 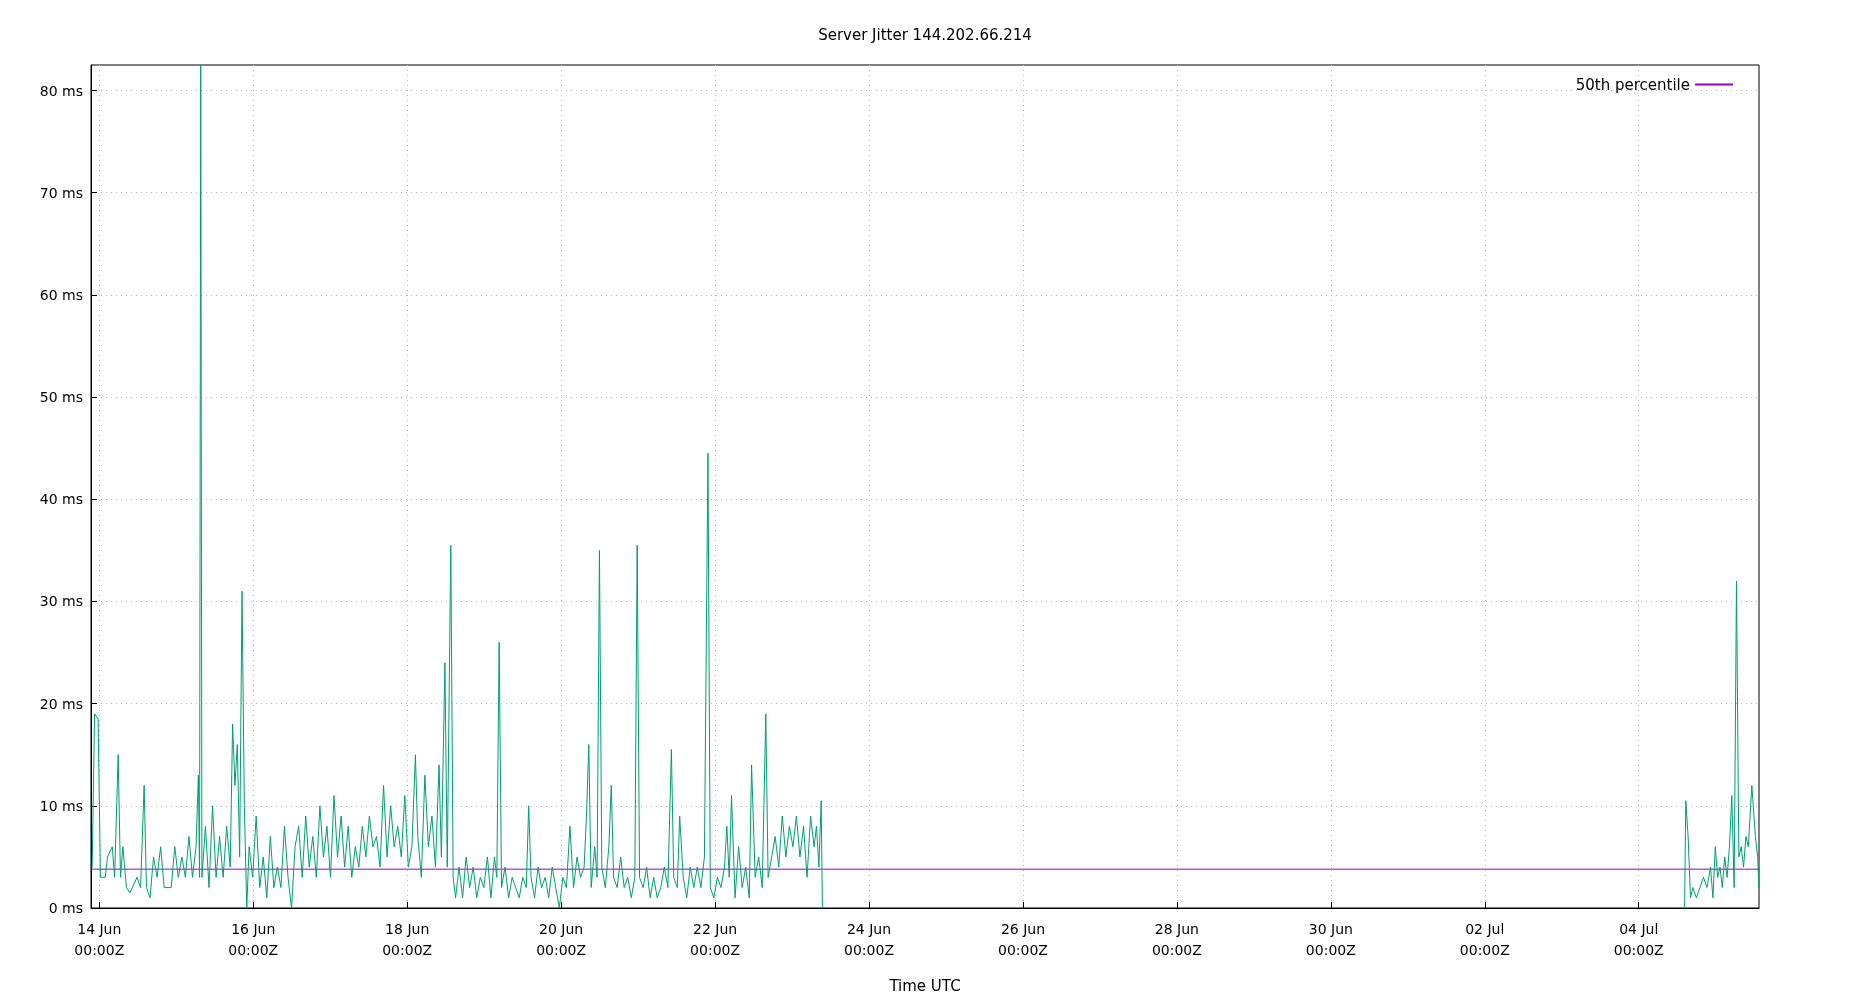 What do you see at coordinates (1330, 939) in the screenshot?
I see `x-tick-label: 30 Jun 00:00Z` at bounding box center [1330, 939].